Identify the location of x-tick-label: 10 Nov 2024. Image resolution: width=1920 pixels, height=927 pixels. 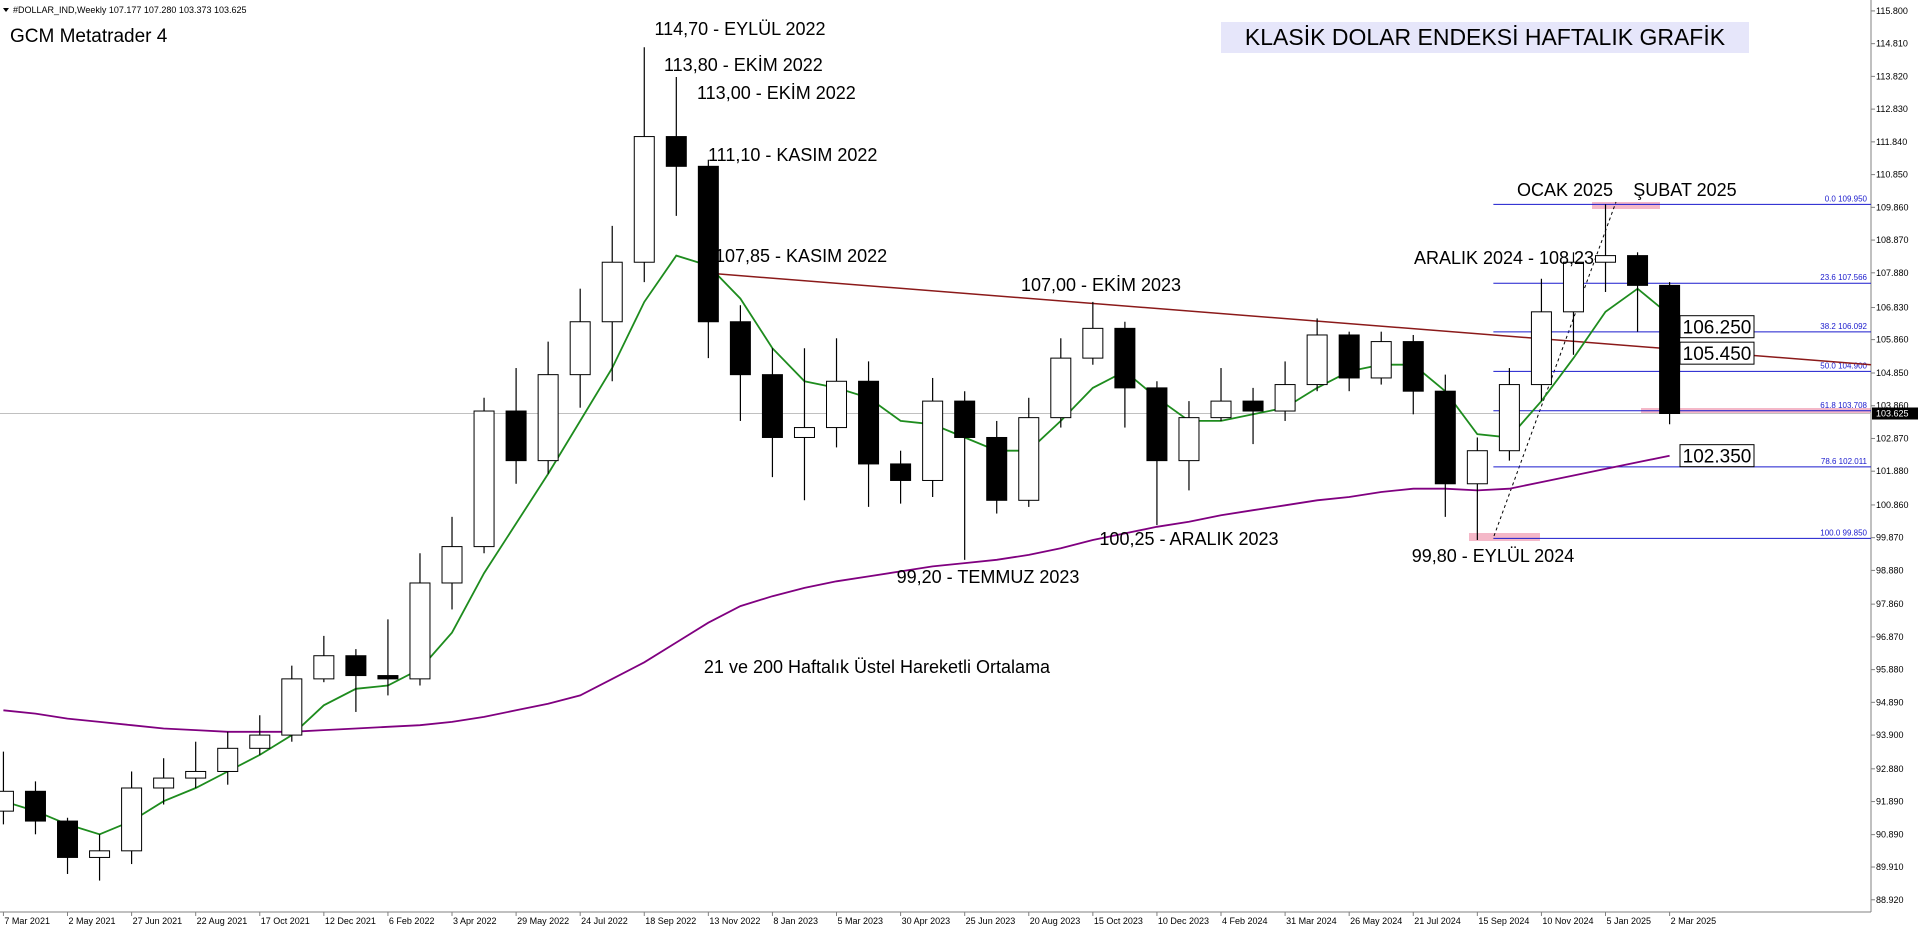
(1567, 921).